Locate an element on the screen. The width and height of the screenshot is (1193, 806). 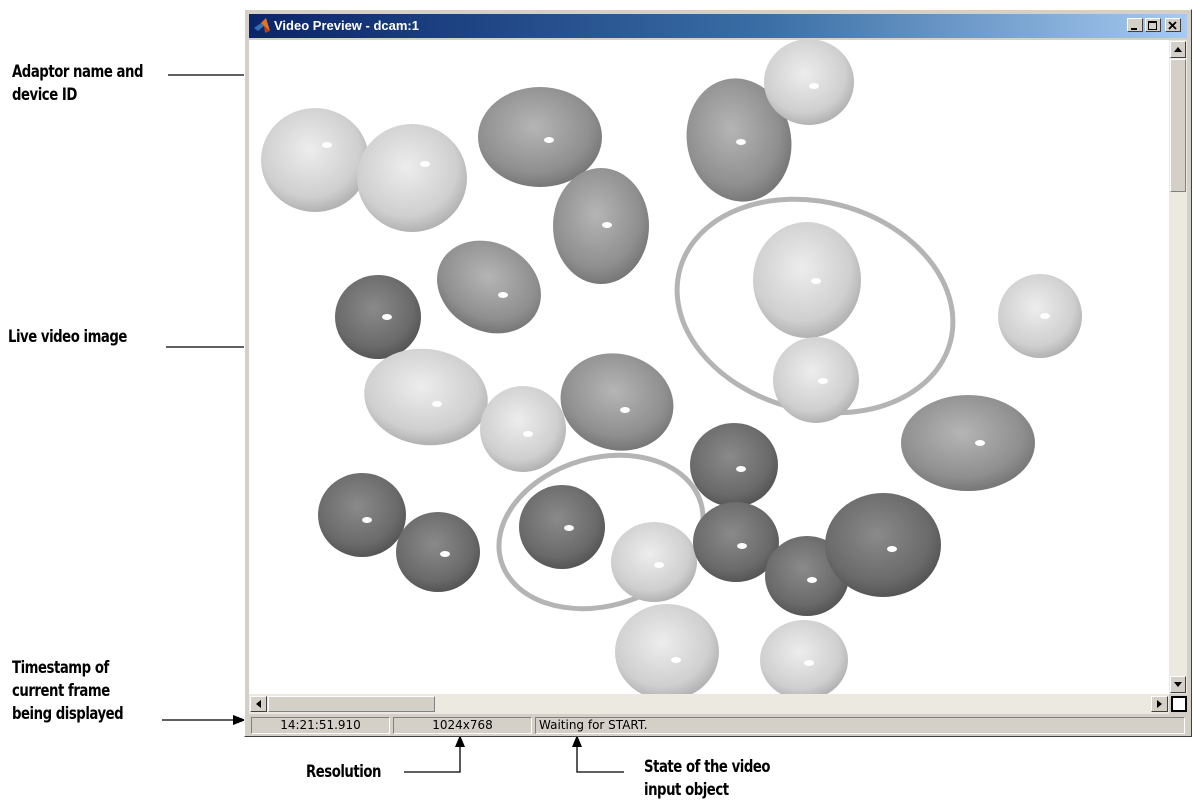
arrow-up-icon is located at coordinates (1178, 49).